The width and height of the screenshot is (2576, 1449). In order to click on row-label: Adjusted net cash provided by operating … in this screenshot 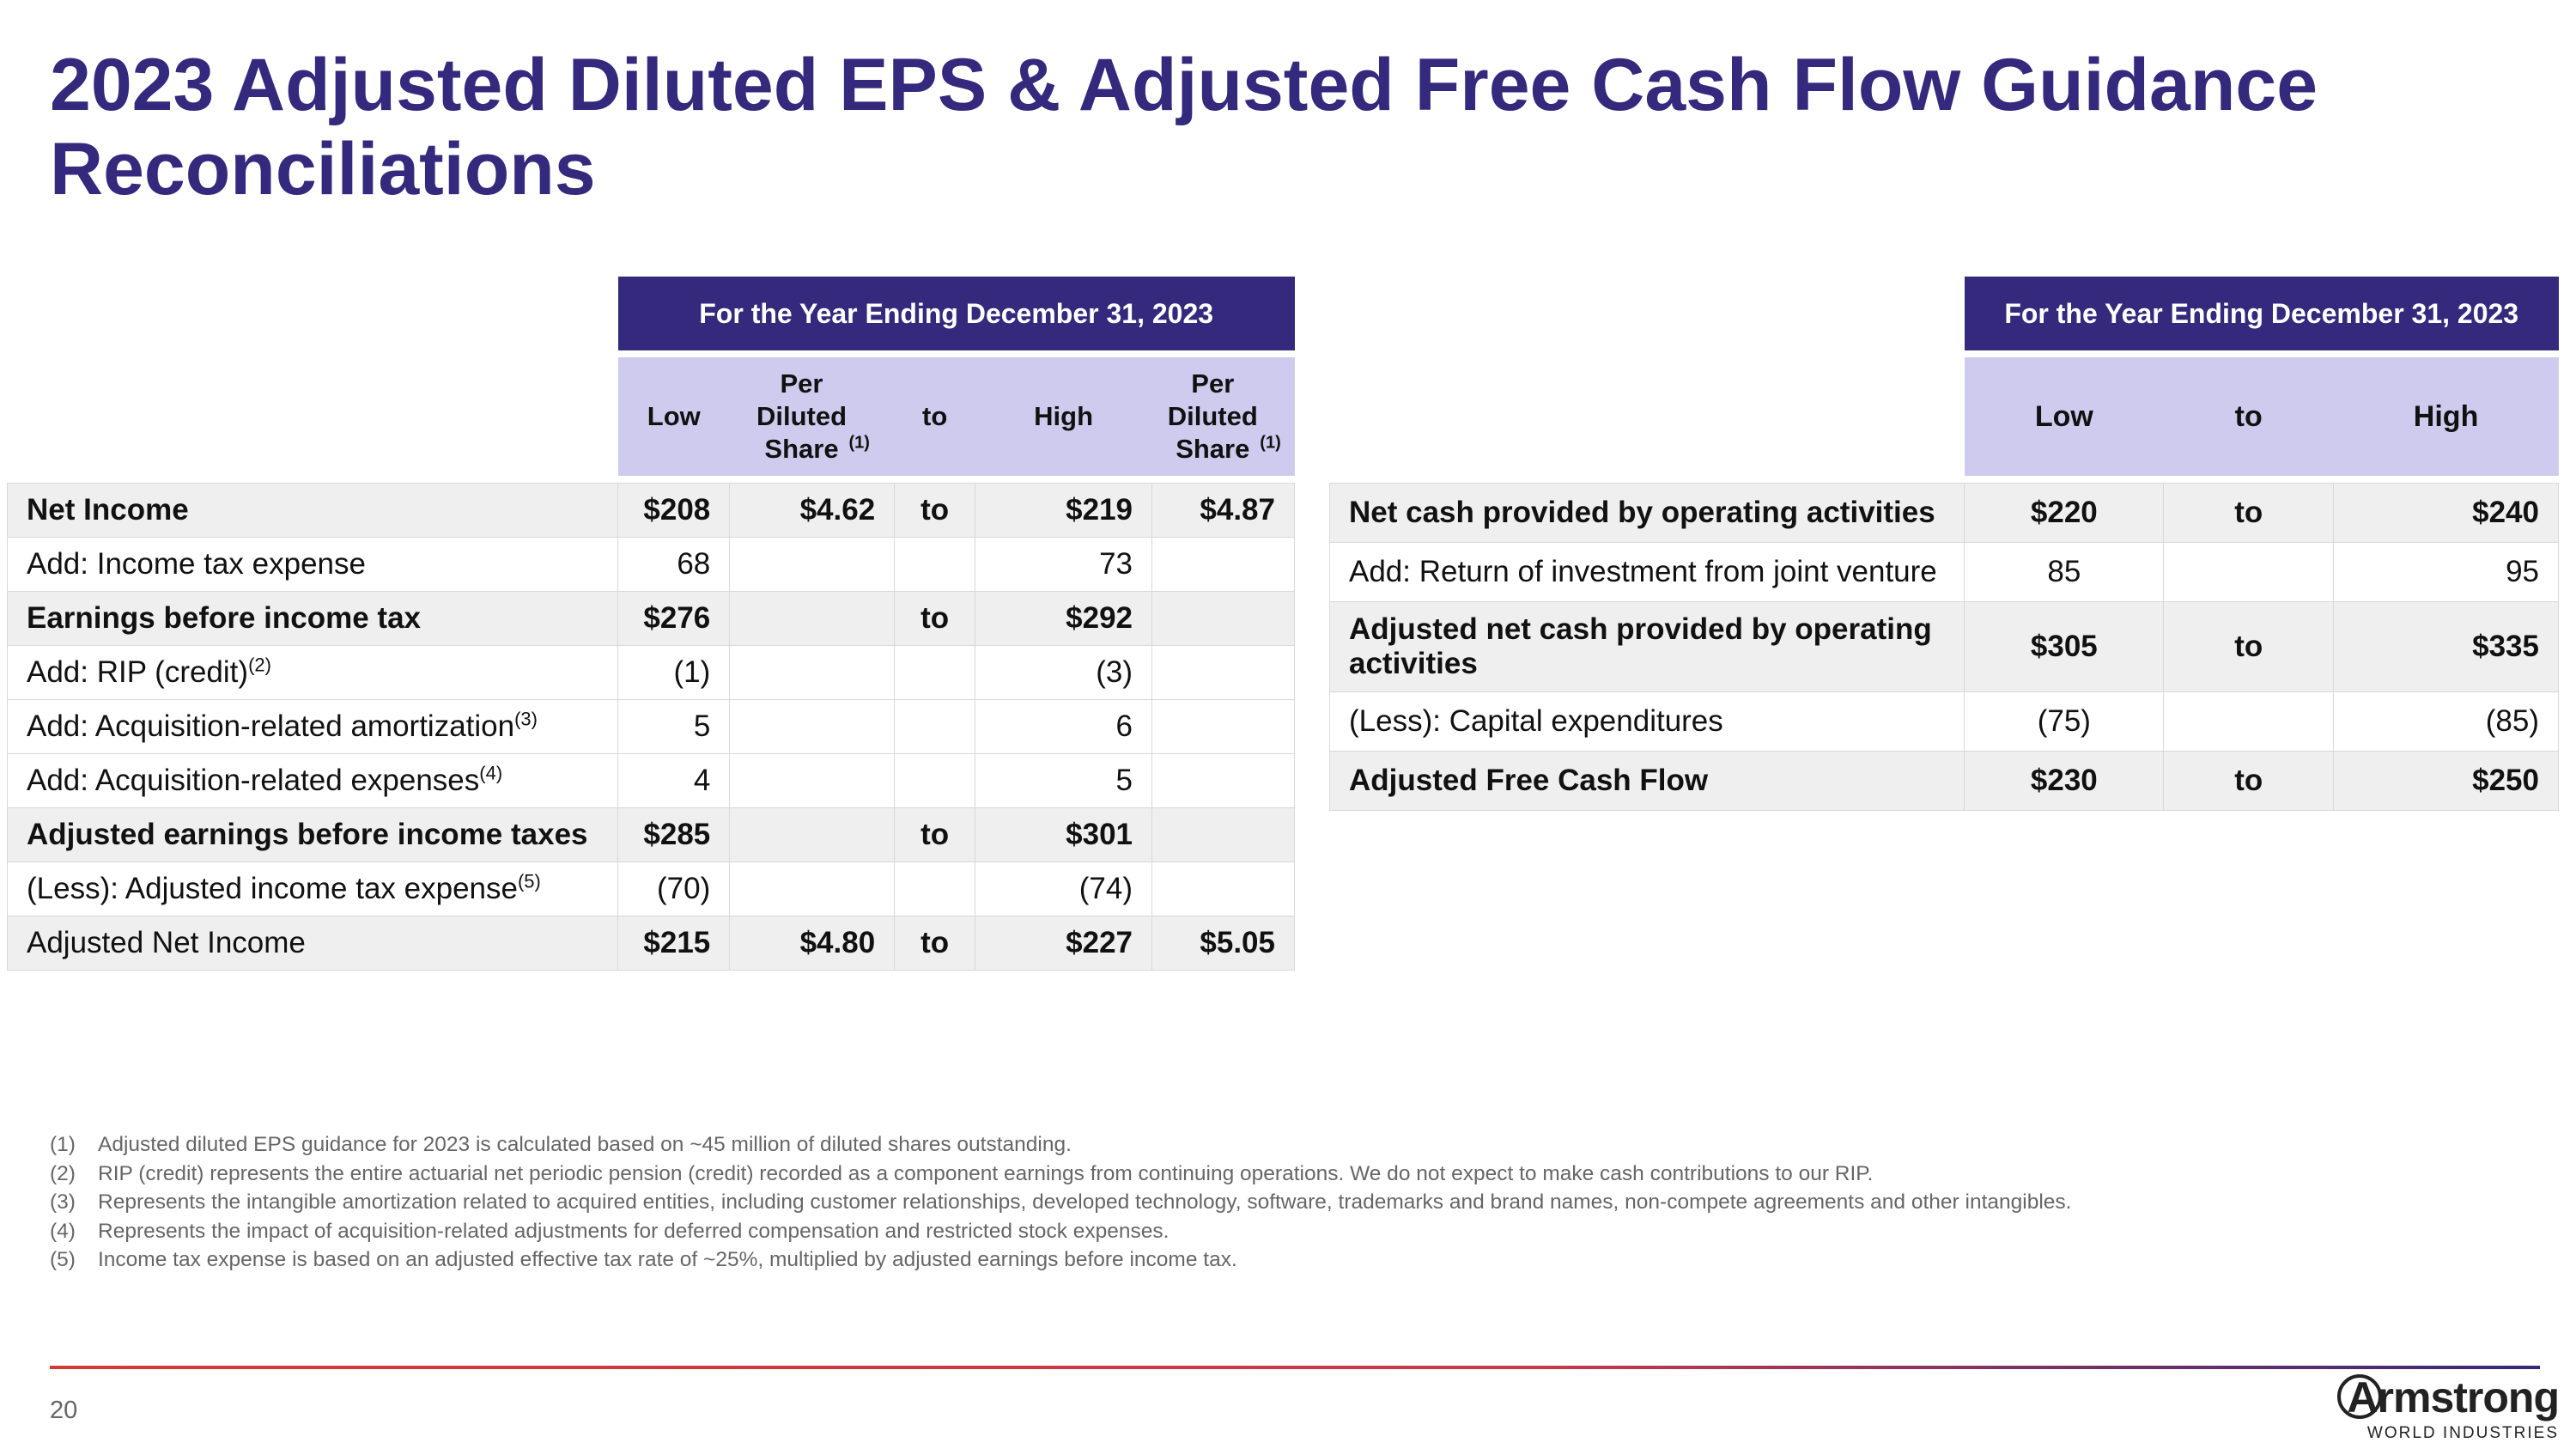, I will do `click(1646, 646)`.